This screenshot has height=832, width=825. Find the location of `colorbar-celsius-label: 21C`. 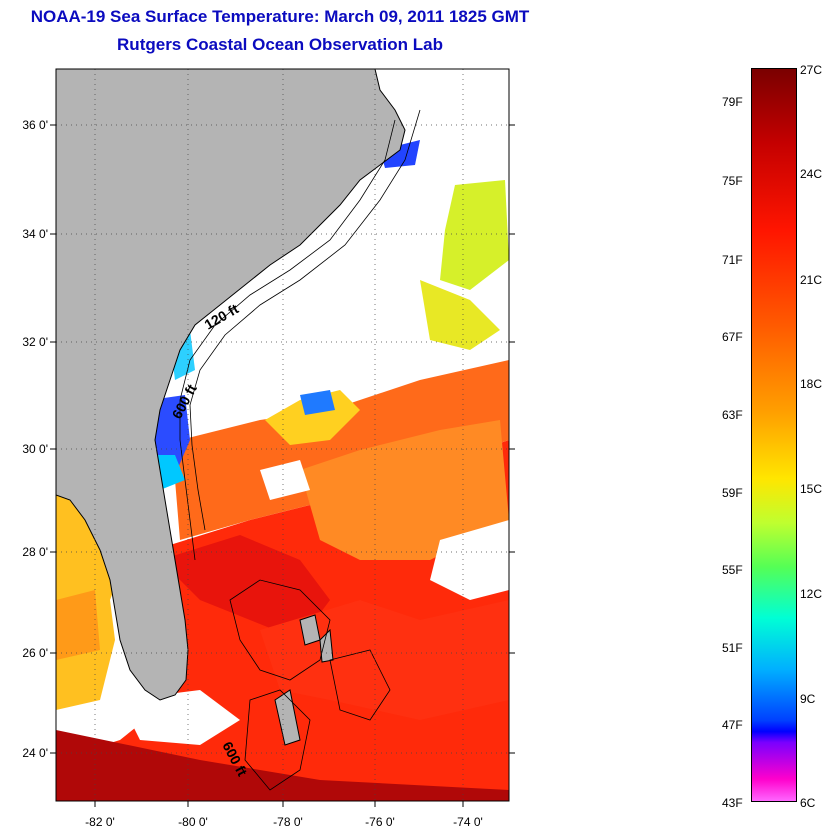

colorbar-celsius-label: 21C is located at coordinates (811, 280).